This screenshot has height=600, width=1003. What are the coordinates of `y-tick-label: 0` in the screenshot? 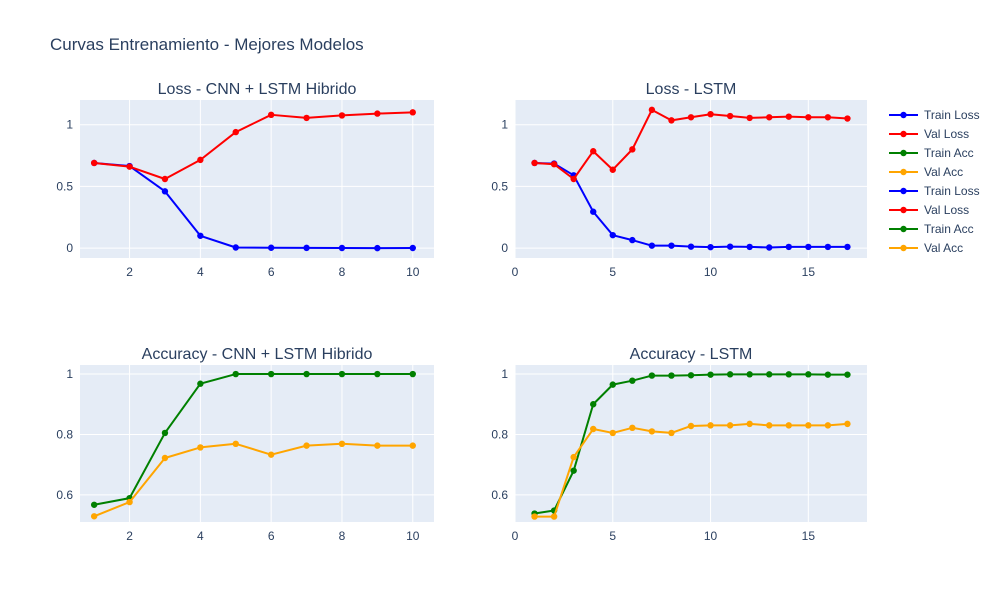 It's located at (504, 248).